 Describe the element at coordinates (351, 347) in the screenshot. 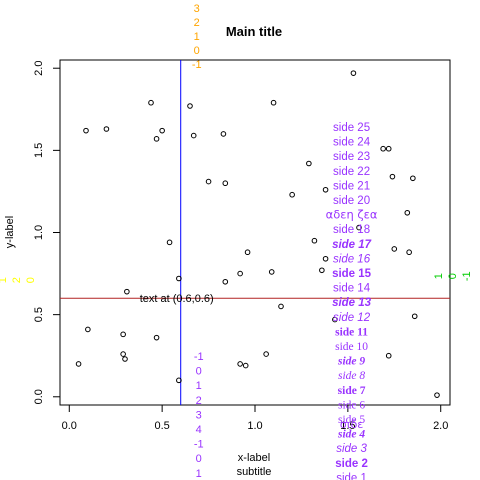

I see `side-label: side 10` at that location.